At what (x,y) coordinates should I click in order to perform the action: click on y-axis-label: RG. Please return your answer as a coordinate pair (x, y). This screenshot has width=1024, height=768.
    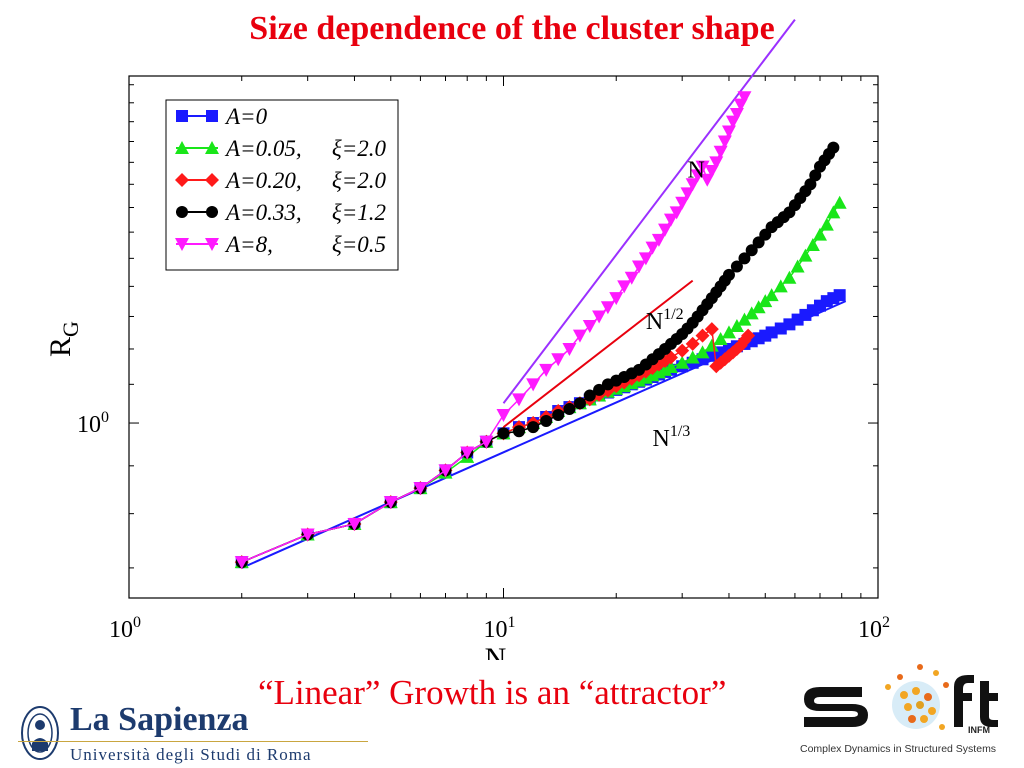
    Looking at the image, I should click on (63, 339).